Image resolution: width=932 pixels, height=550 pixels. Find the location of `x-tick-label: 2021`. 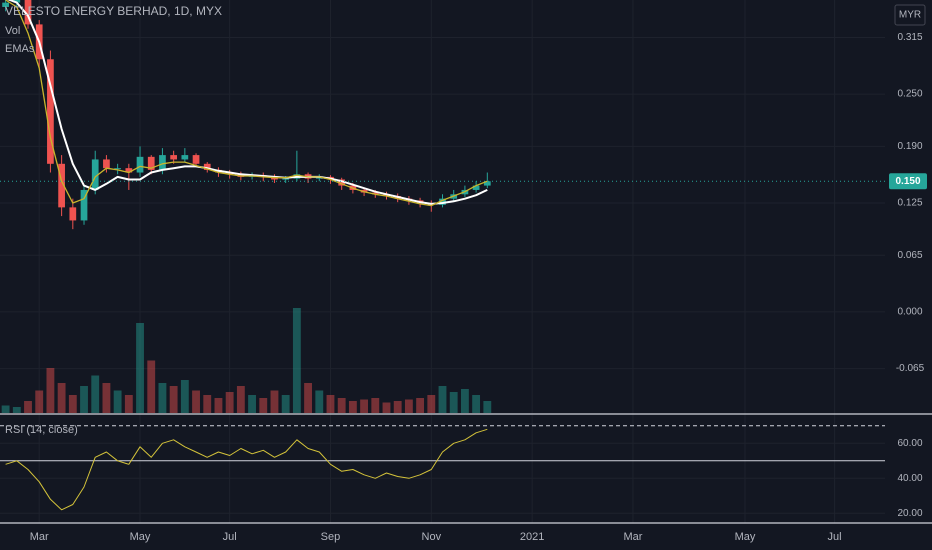

x-tick-label: 2021 is located at coordinates (532, 537).